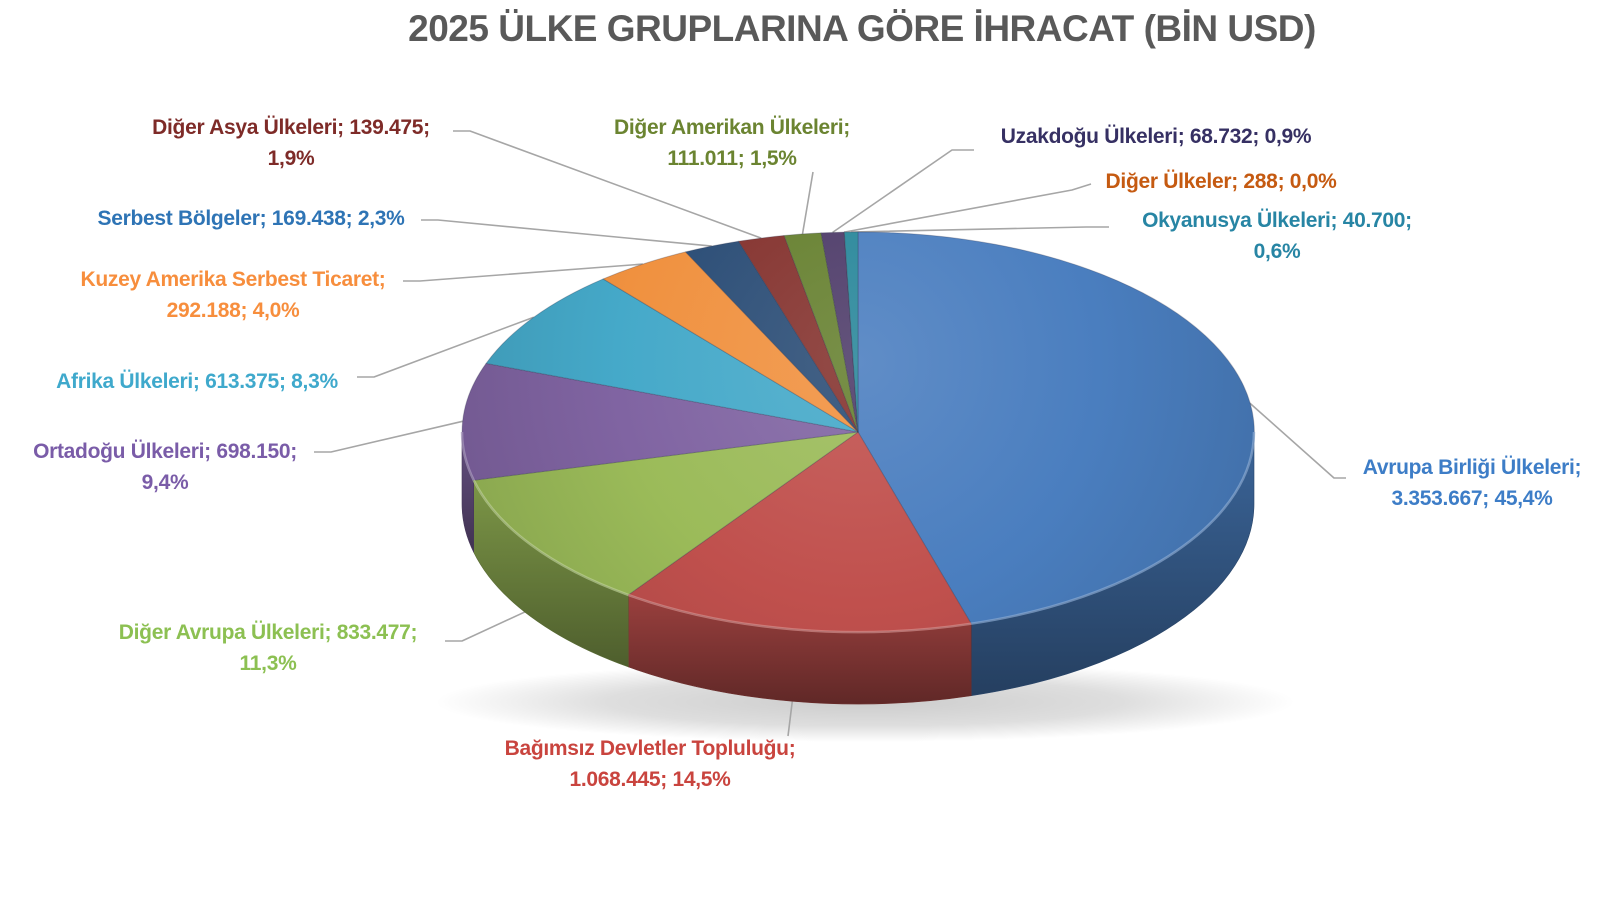 Image resolution: width=1600 pixels, height=900 pixels. Describe the element at coordinates (388, 436) in the screenshot. I see `leader-line-ortadogu-ulkeleri` at that location.